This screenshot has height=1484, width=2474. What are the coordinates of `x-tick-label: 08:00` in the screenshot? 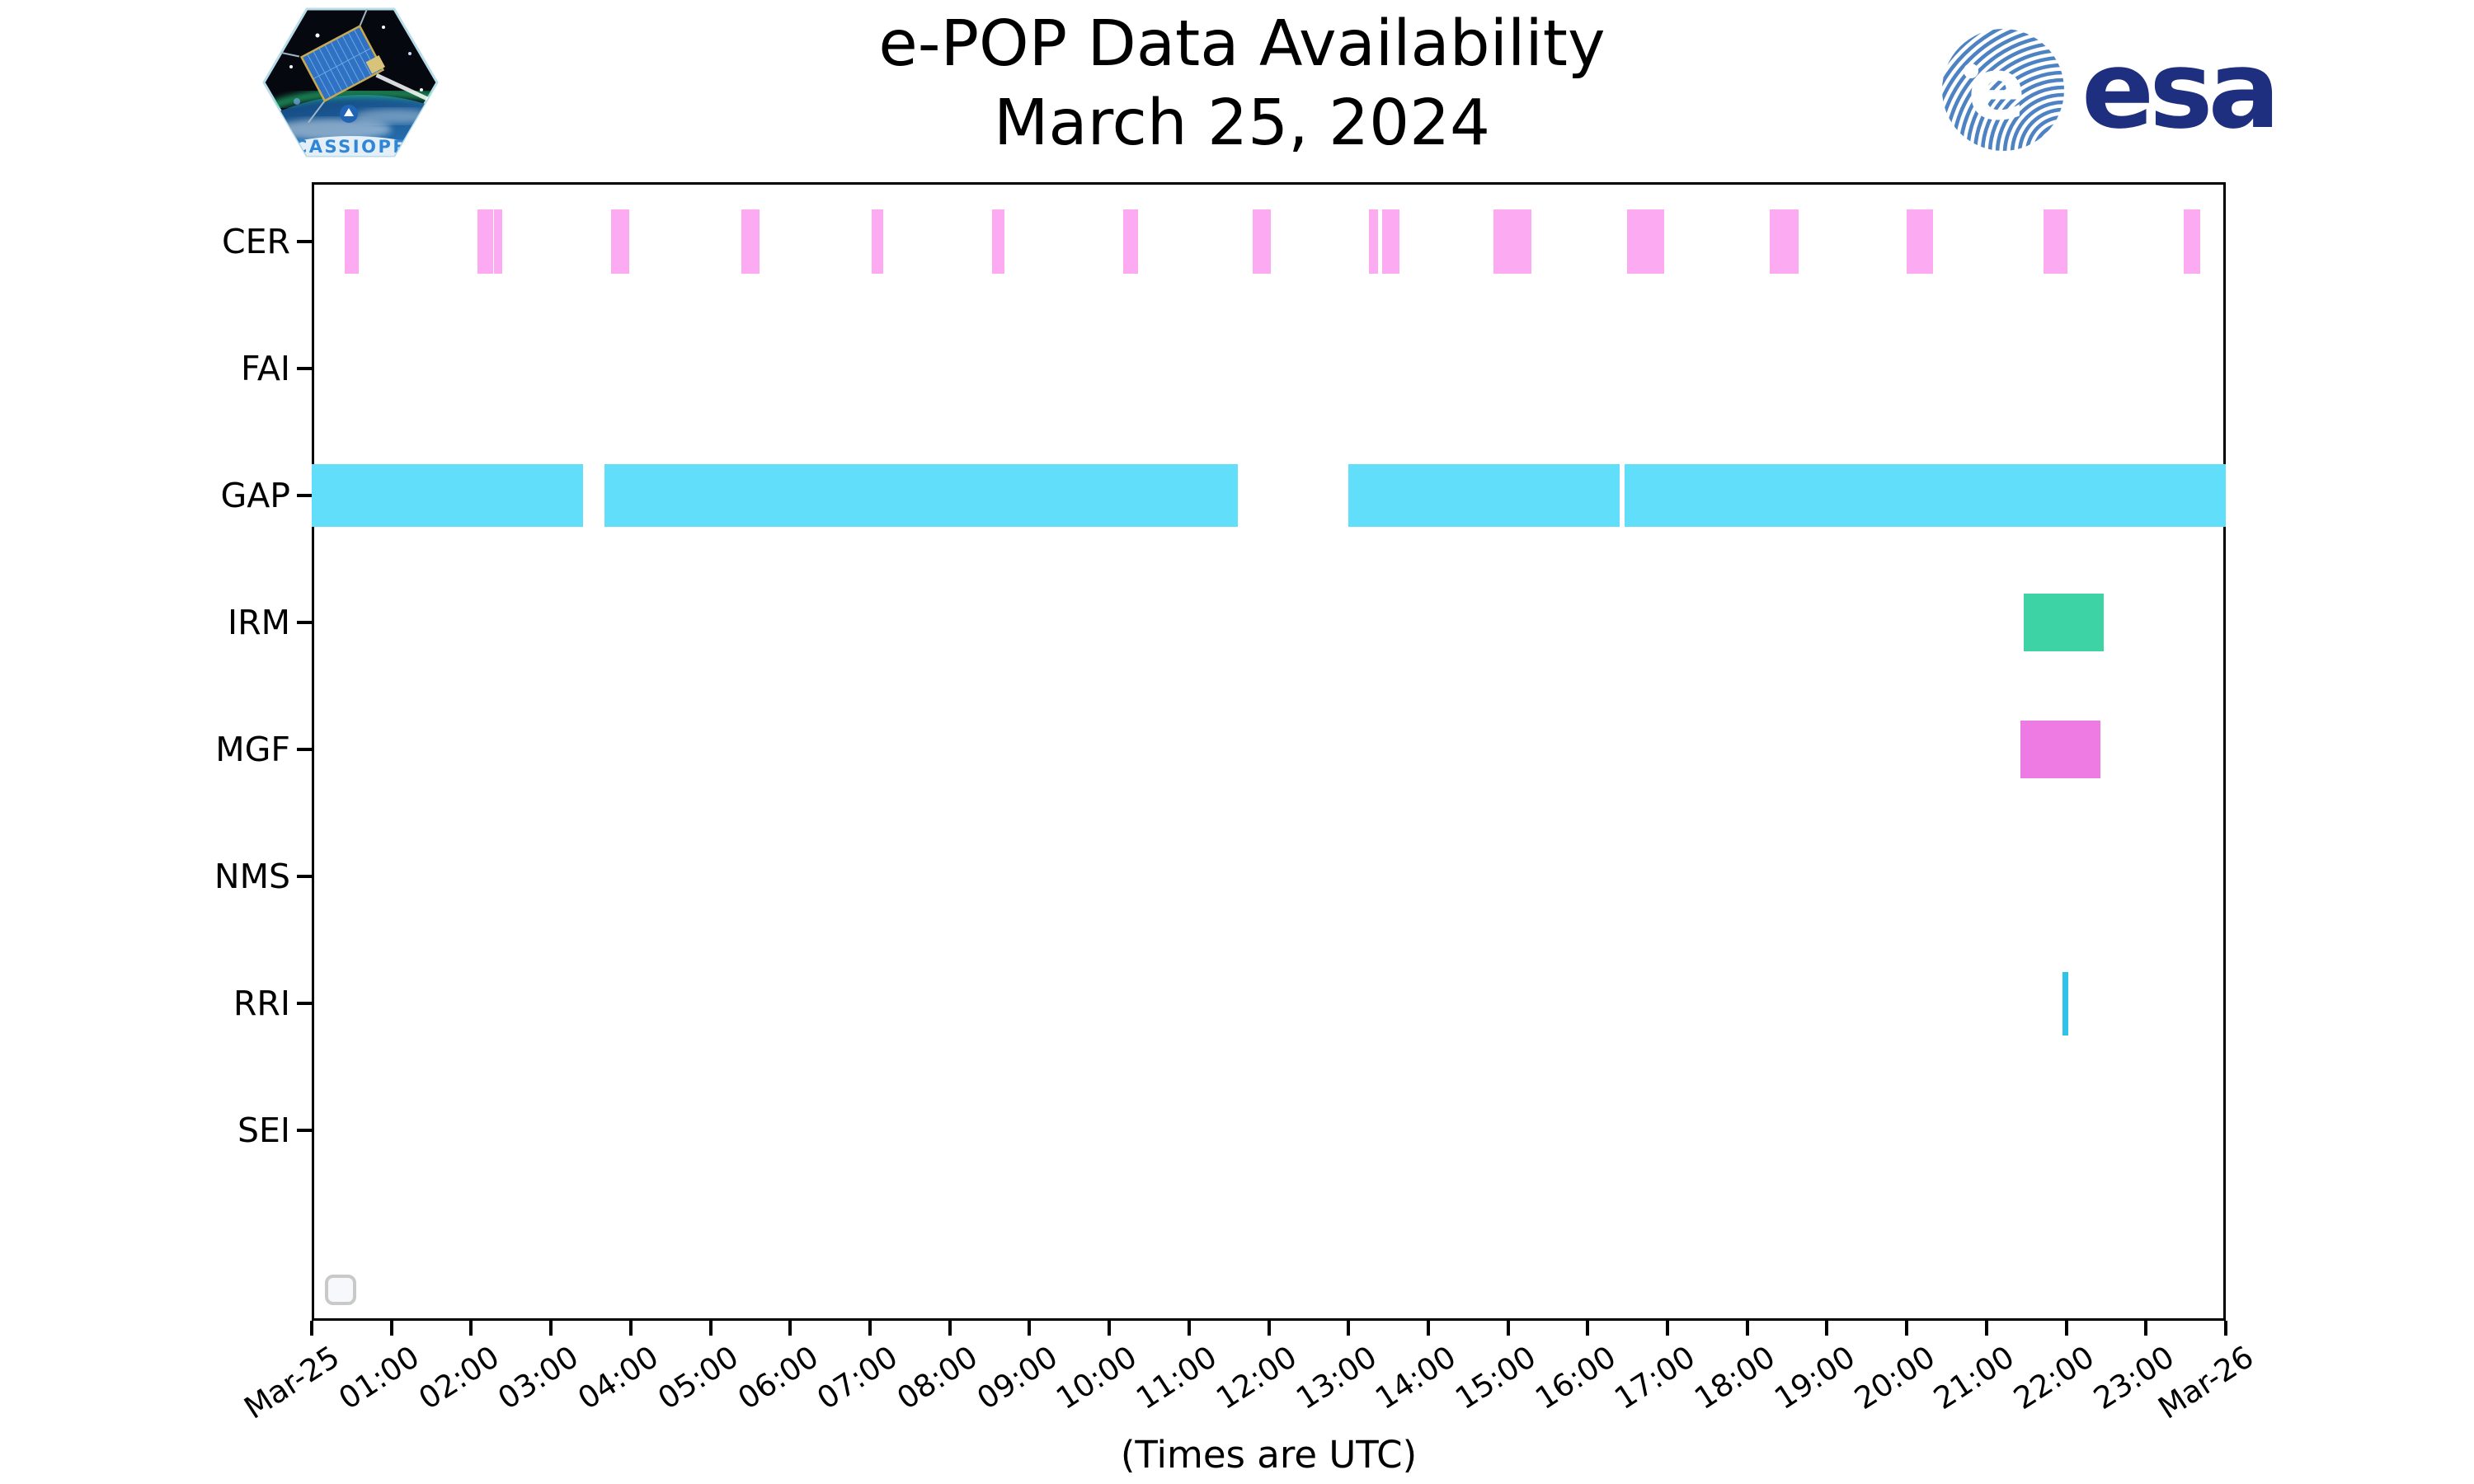 It's located at (938, 1378).